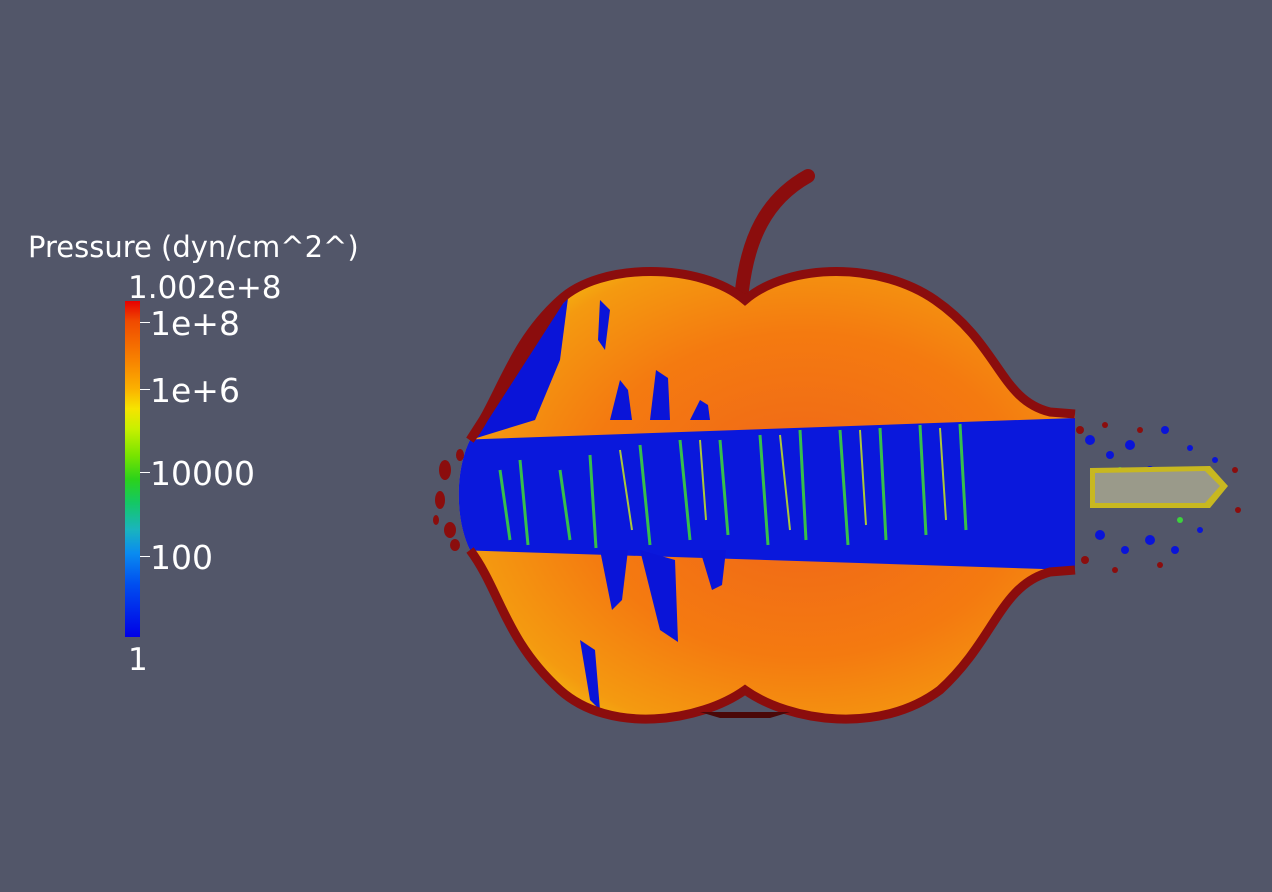 The width and height of the screenshot is (1272, 892). I want to click on colorbar, so click(132, 469).